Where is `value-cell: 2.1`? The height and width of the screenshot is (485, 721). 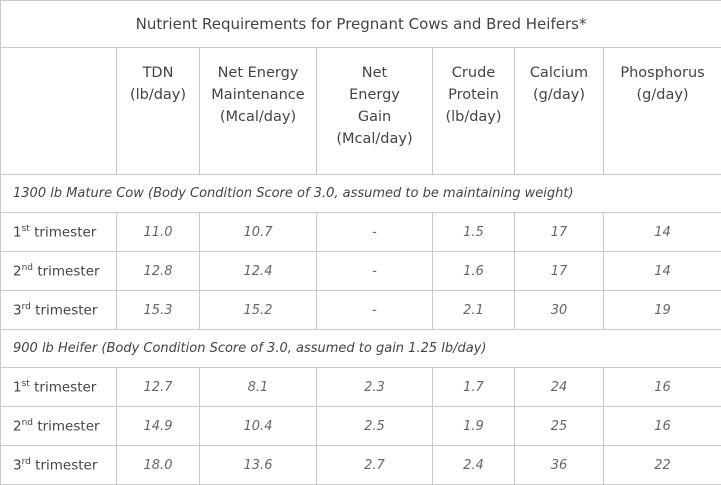
value-cell: 2.1 is located at coordinates (474, 310).